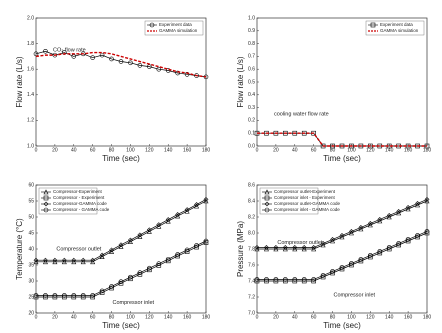 Image resolution: width=442 pixels, height=333 pixels. Describe the element at coordinates (36, 150) in the screenshot. I see `x-tick-label: 0` at that location.